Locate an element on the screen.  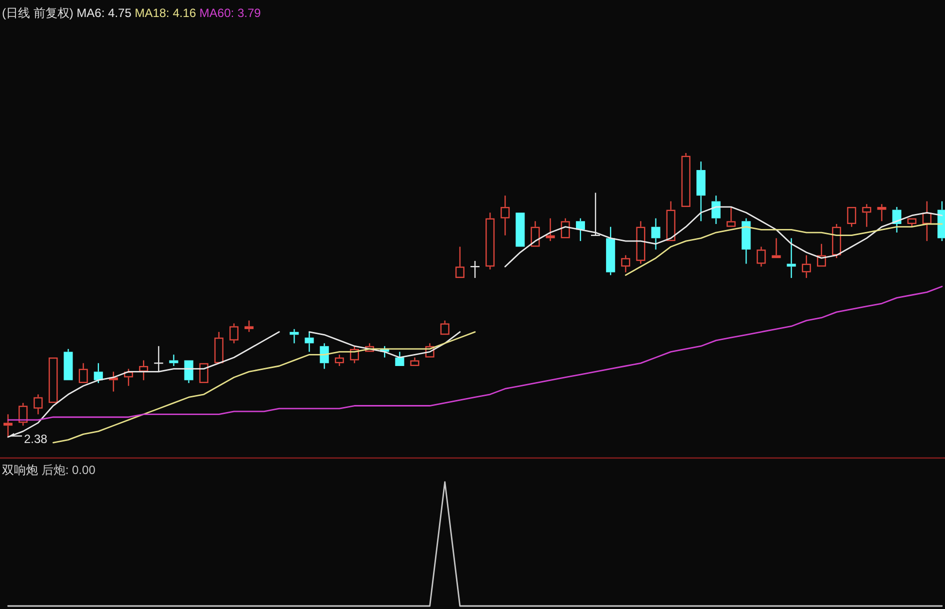
text: MA6: 4.75 is located at coordinates (105, 13).